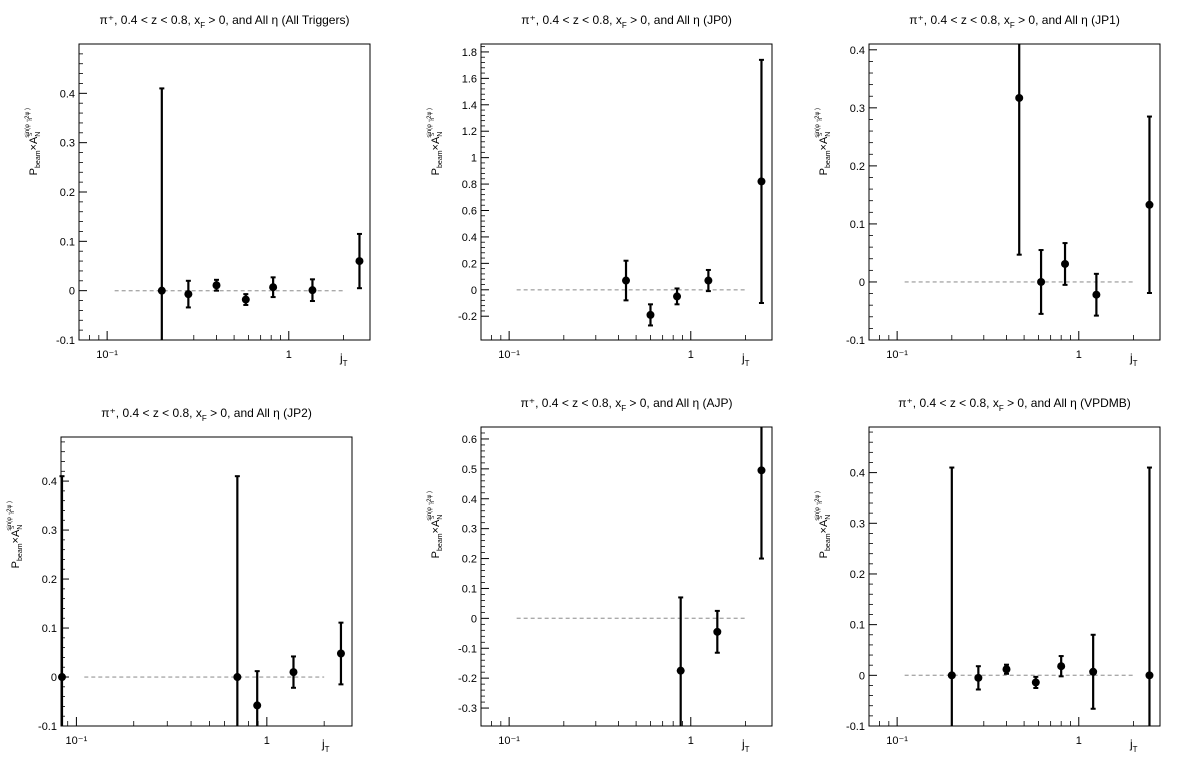 The height and width of the screenshot is (772, 1196). I want to click on y-tick-label: 1.8, so click(469, 53).